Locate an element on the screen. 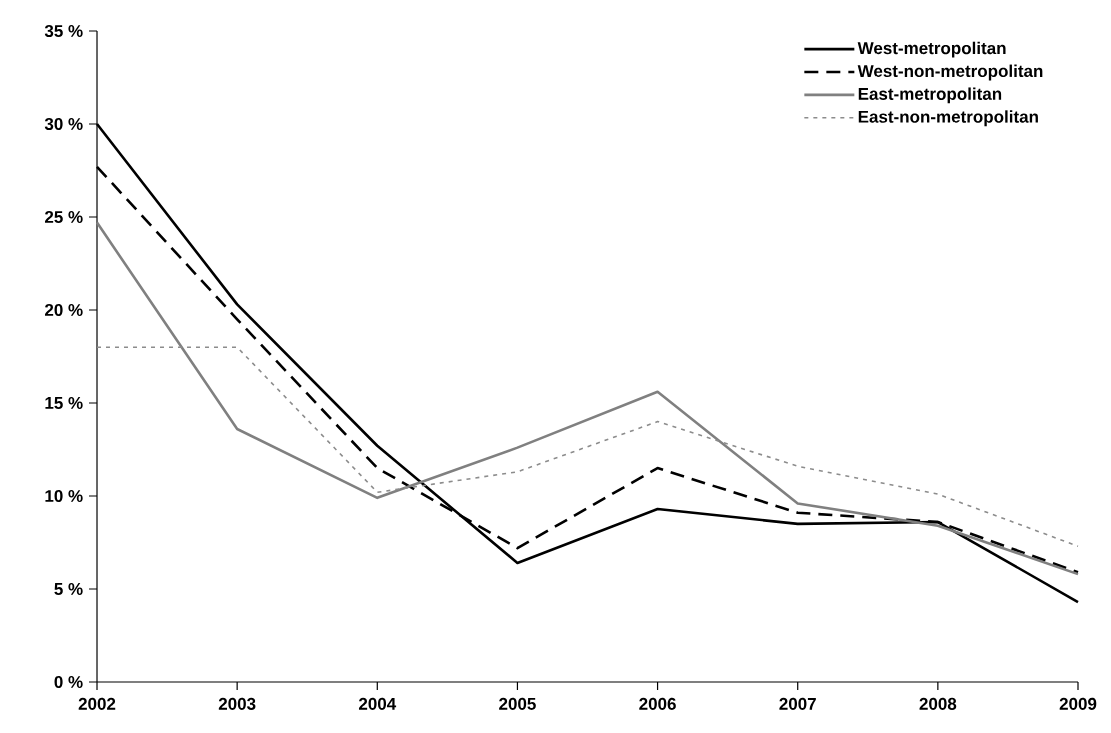  x-tick-label: 2002 is located at coordinates (97, 703).